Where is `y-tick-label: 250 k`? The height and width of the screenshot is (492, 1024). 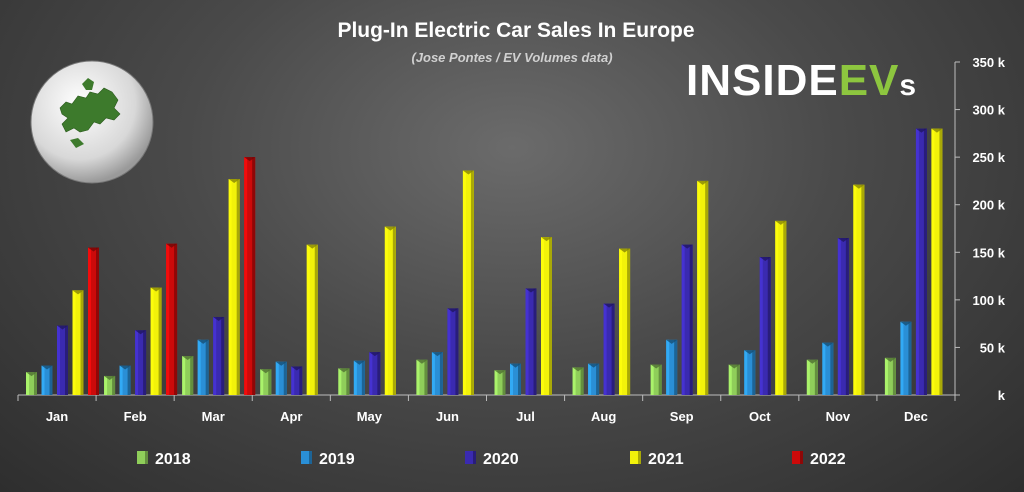
y-tick-label: 250 k is located at coordinates (988, 157).